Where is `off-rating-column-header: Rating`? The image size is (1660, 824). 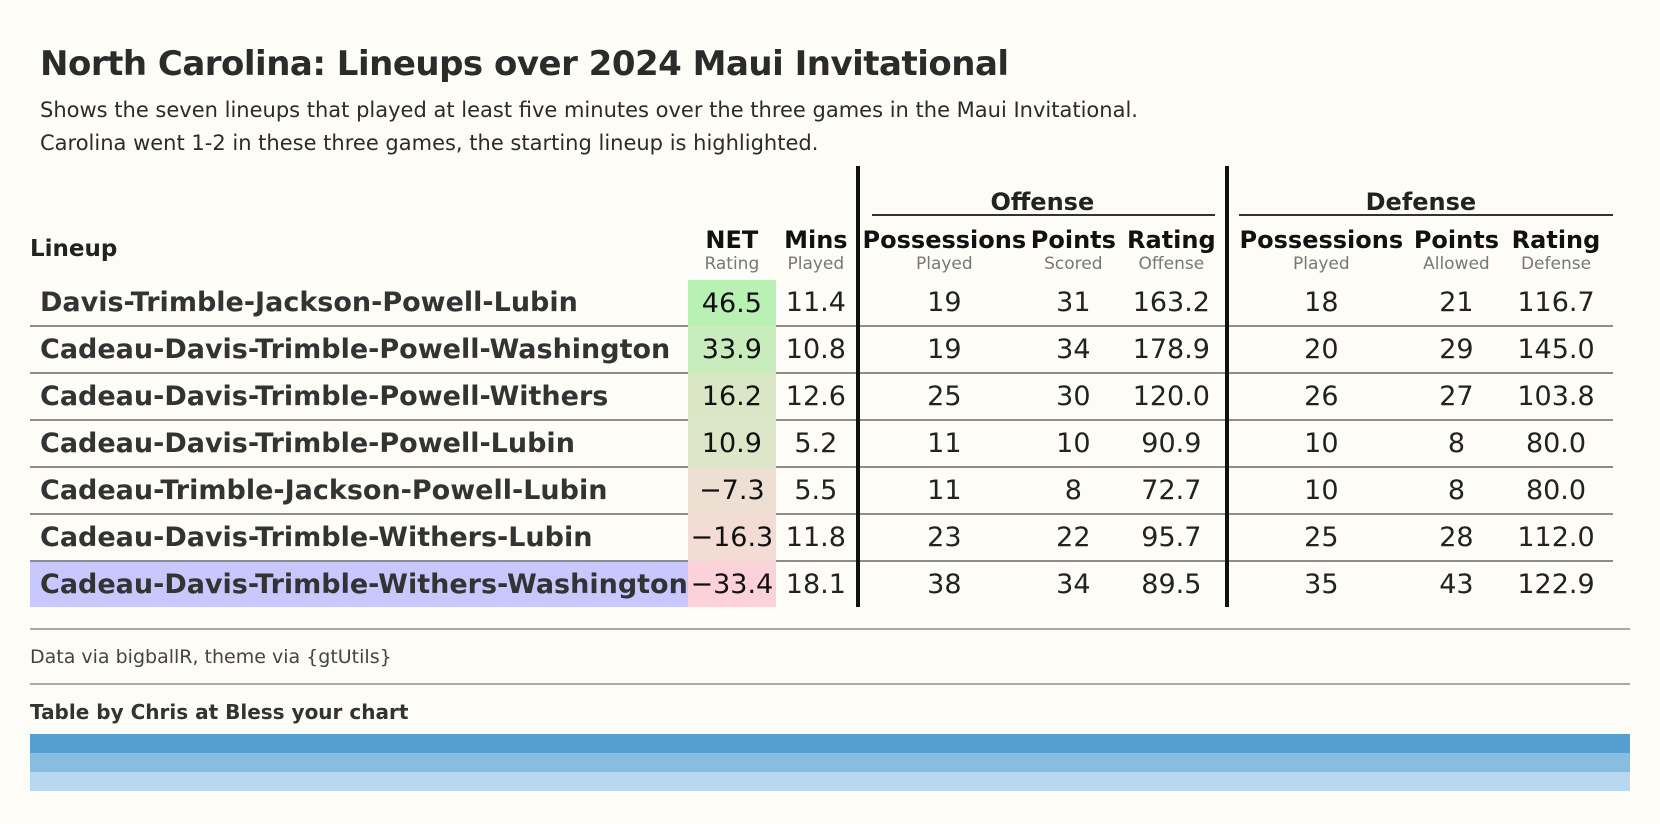
off-rating-column-header: Rating is located at coordinates (1173, 235).